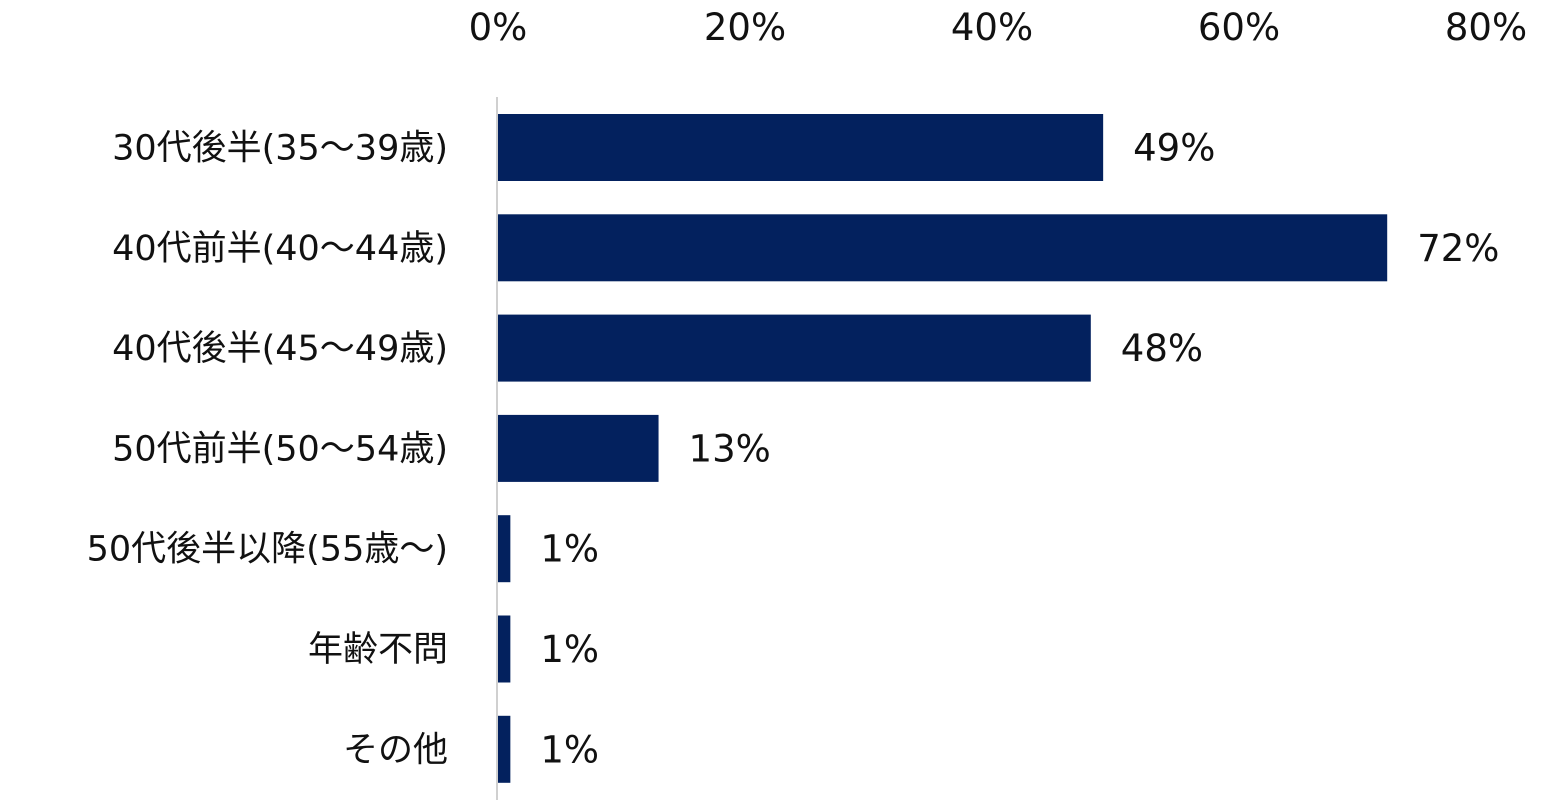 The width and height of the screenshot is (1561, 809). I want to click on x-axis-ticks: 0% 20% 40% 60% 80%, so click(998, 27).